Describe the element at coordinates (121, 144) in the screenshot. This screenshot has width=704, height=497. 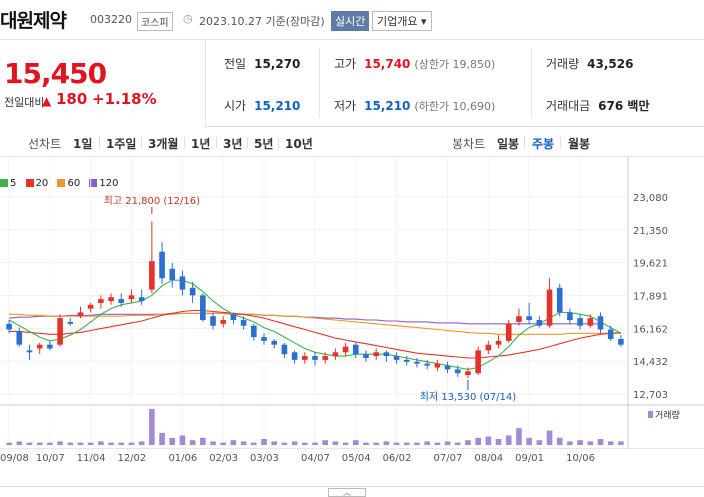
I see `tab-1w: 1주일` at that location.